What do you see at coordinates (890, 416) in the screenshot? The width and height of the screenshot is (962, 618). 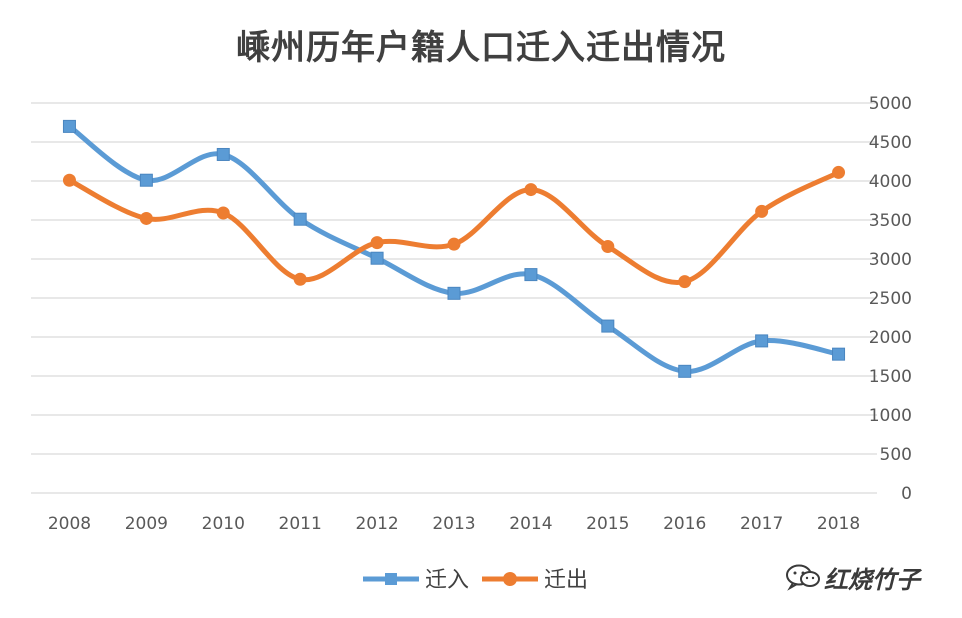 I see `y-tick-label: 1000` at bounding box center [890, 416].